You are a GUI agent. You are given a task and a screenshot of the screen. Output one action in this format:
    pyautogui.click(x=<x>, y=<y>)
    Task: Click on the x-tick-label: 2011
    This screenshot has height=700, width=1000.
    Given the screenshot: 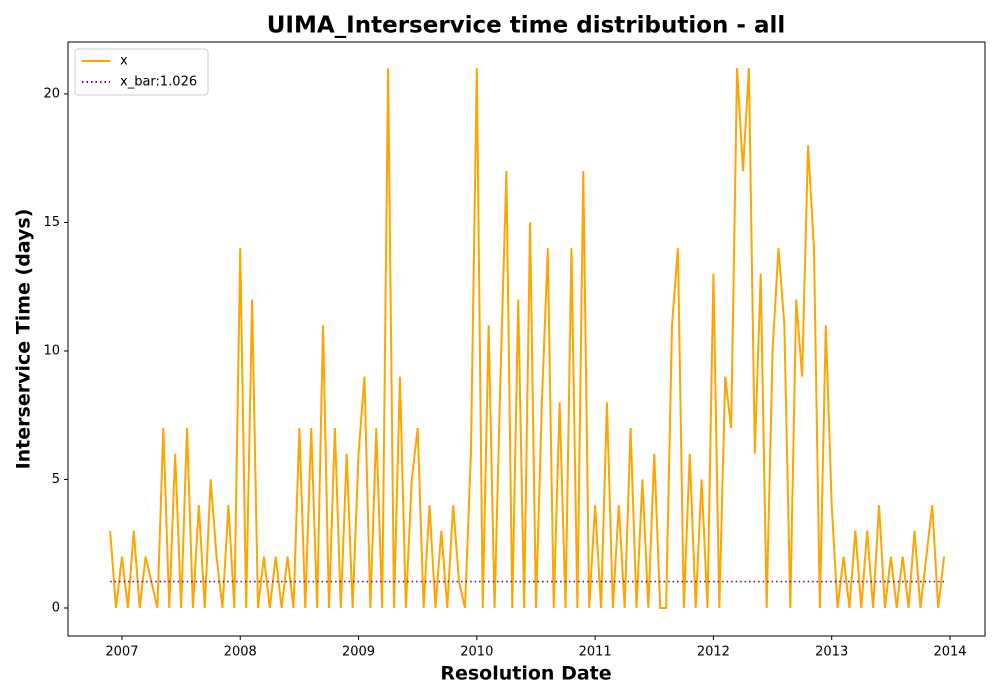 What is the action you would take?
    pyautogui.click(x=595, y=652)
    